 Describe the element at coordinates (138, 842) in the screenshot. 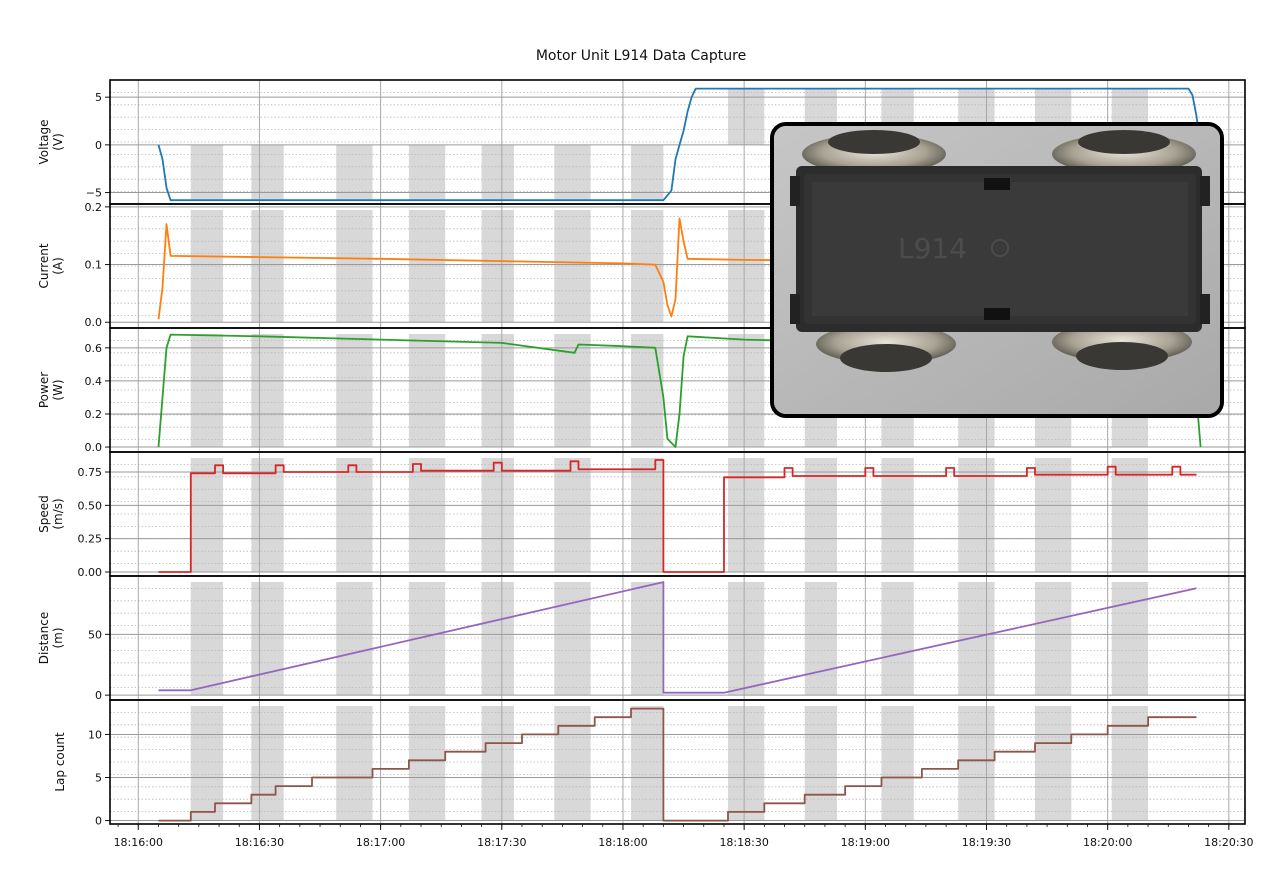

I see `x-tick-label: 18:16:00` at that location.